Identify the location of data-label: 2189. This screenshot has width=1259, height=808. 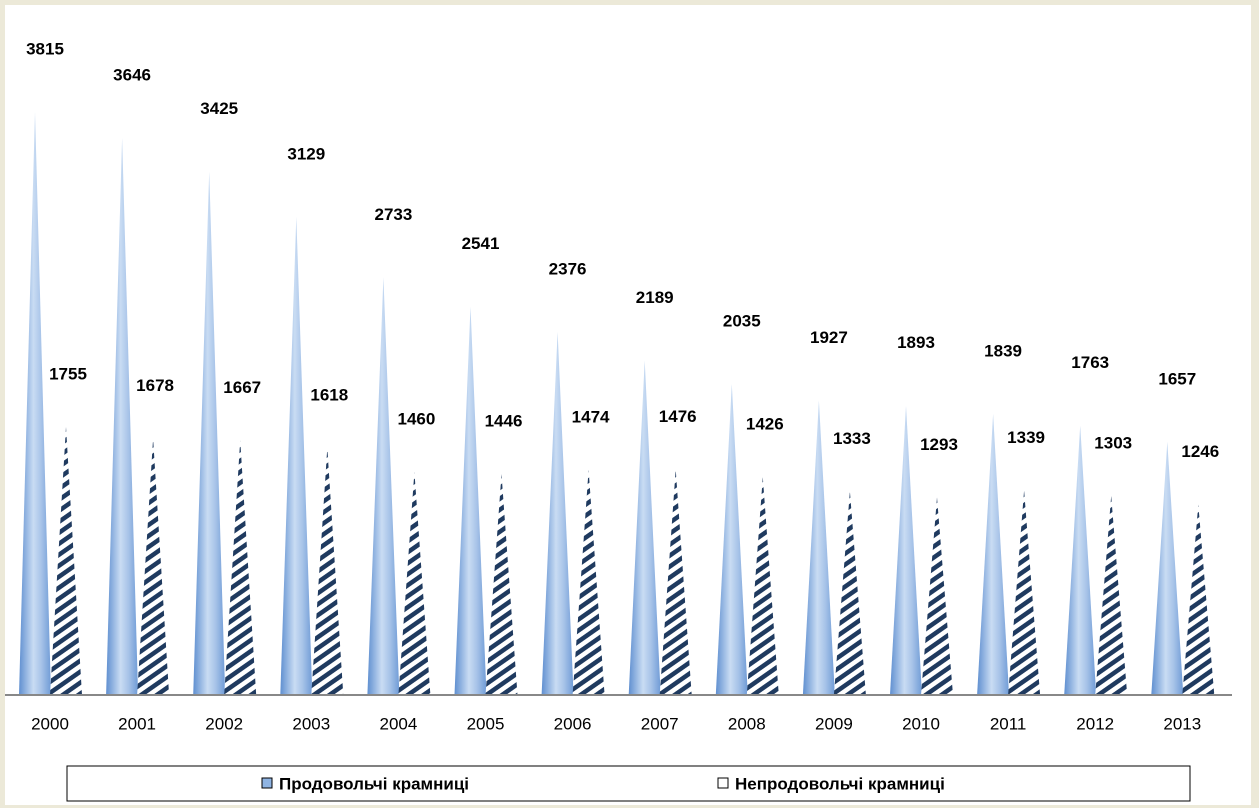
(655, 297).